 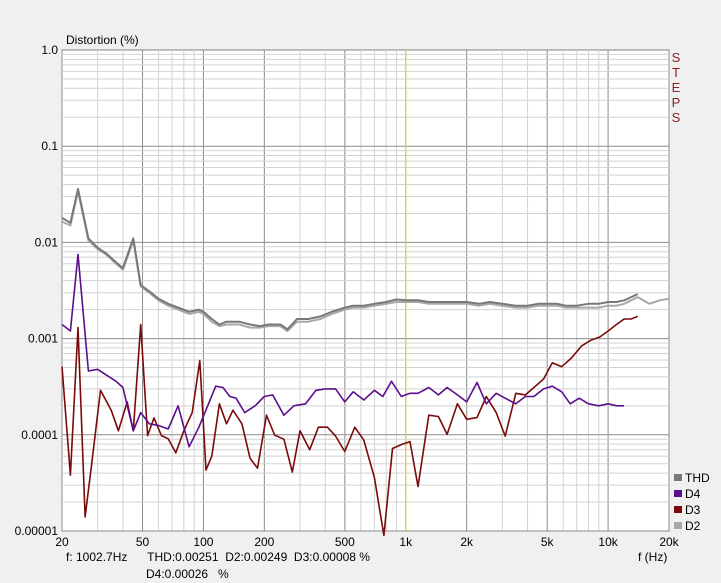 I want to click on steps-letter: S, so click(x=676, y=57).